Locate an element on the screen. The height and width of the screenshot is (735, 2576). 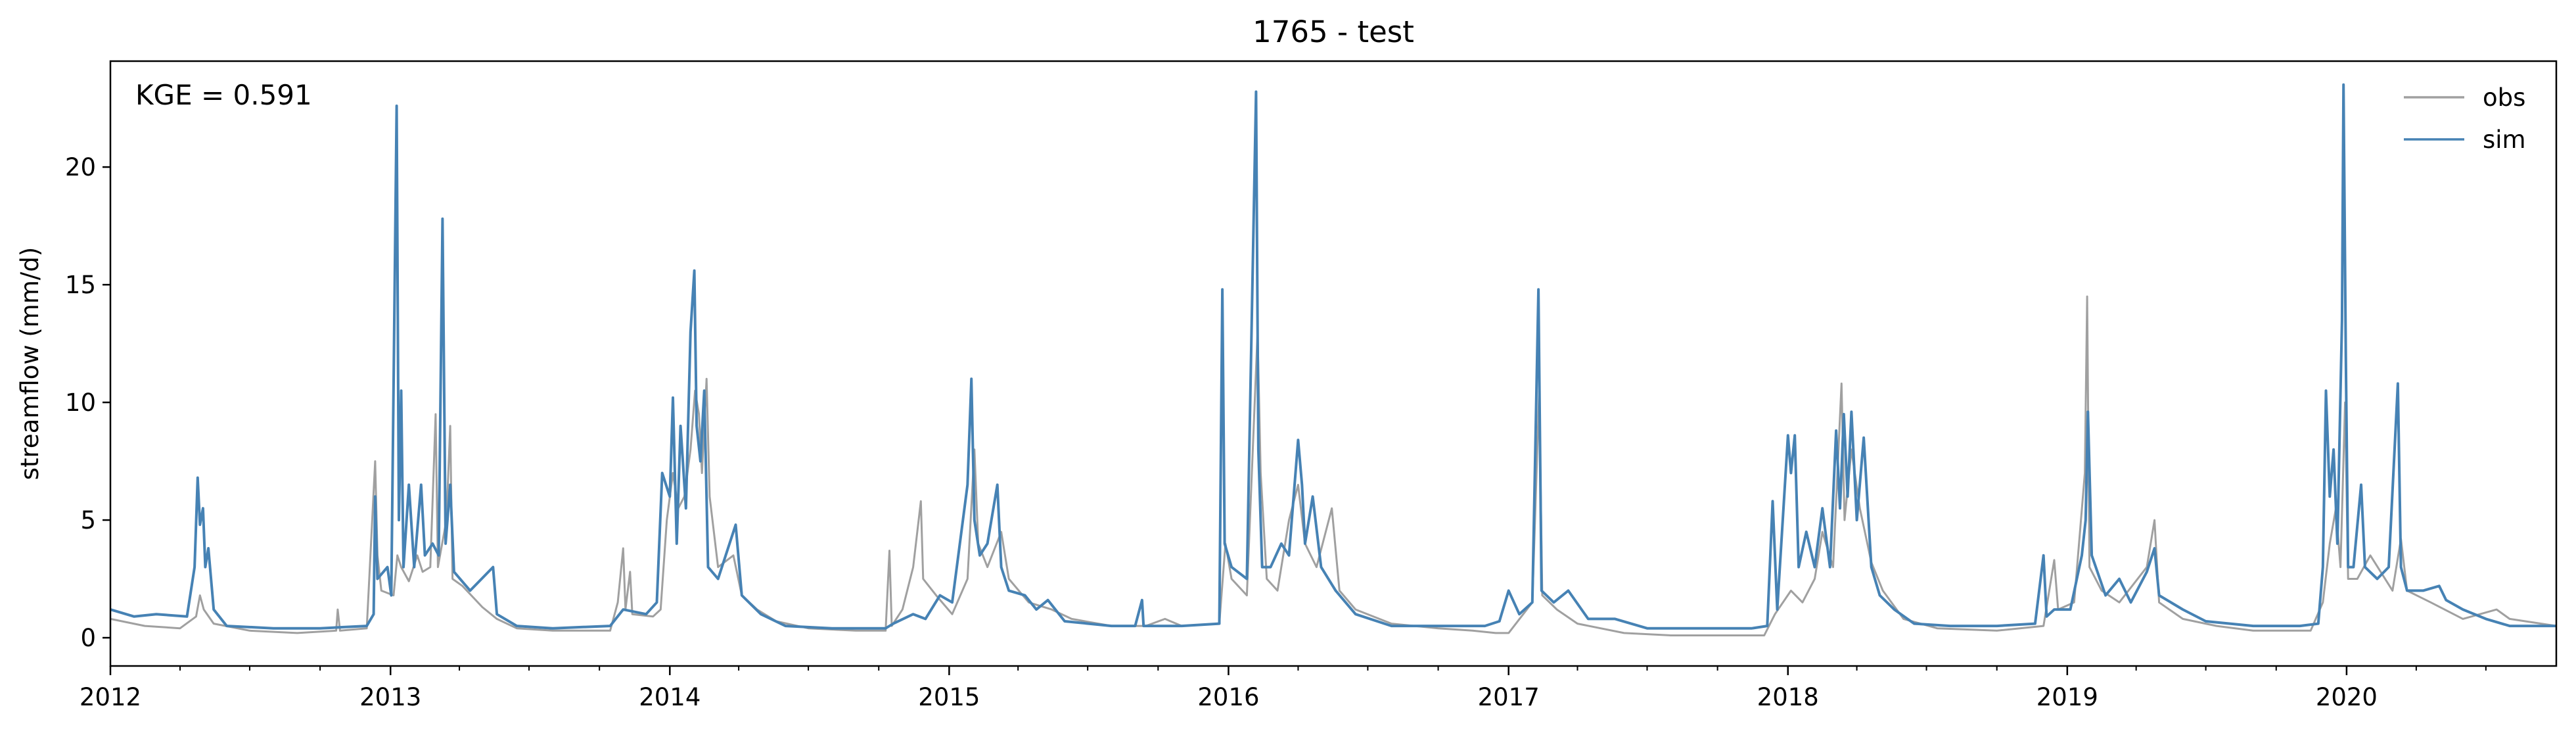
chart-title: 1765 - test is located at coordinates (1333, 31).